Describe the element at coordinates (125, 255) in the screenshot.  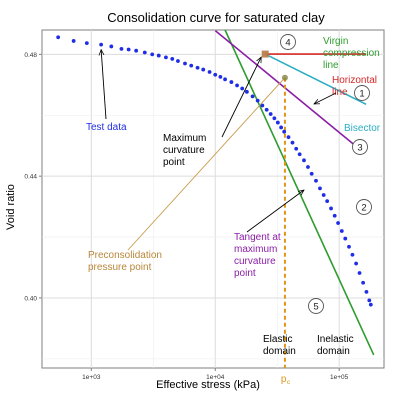
I see `preconsolidation-label-line: Preconsolidation` at that location.